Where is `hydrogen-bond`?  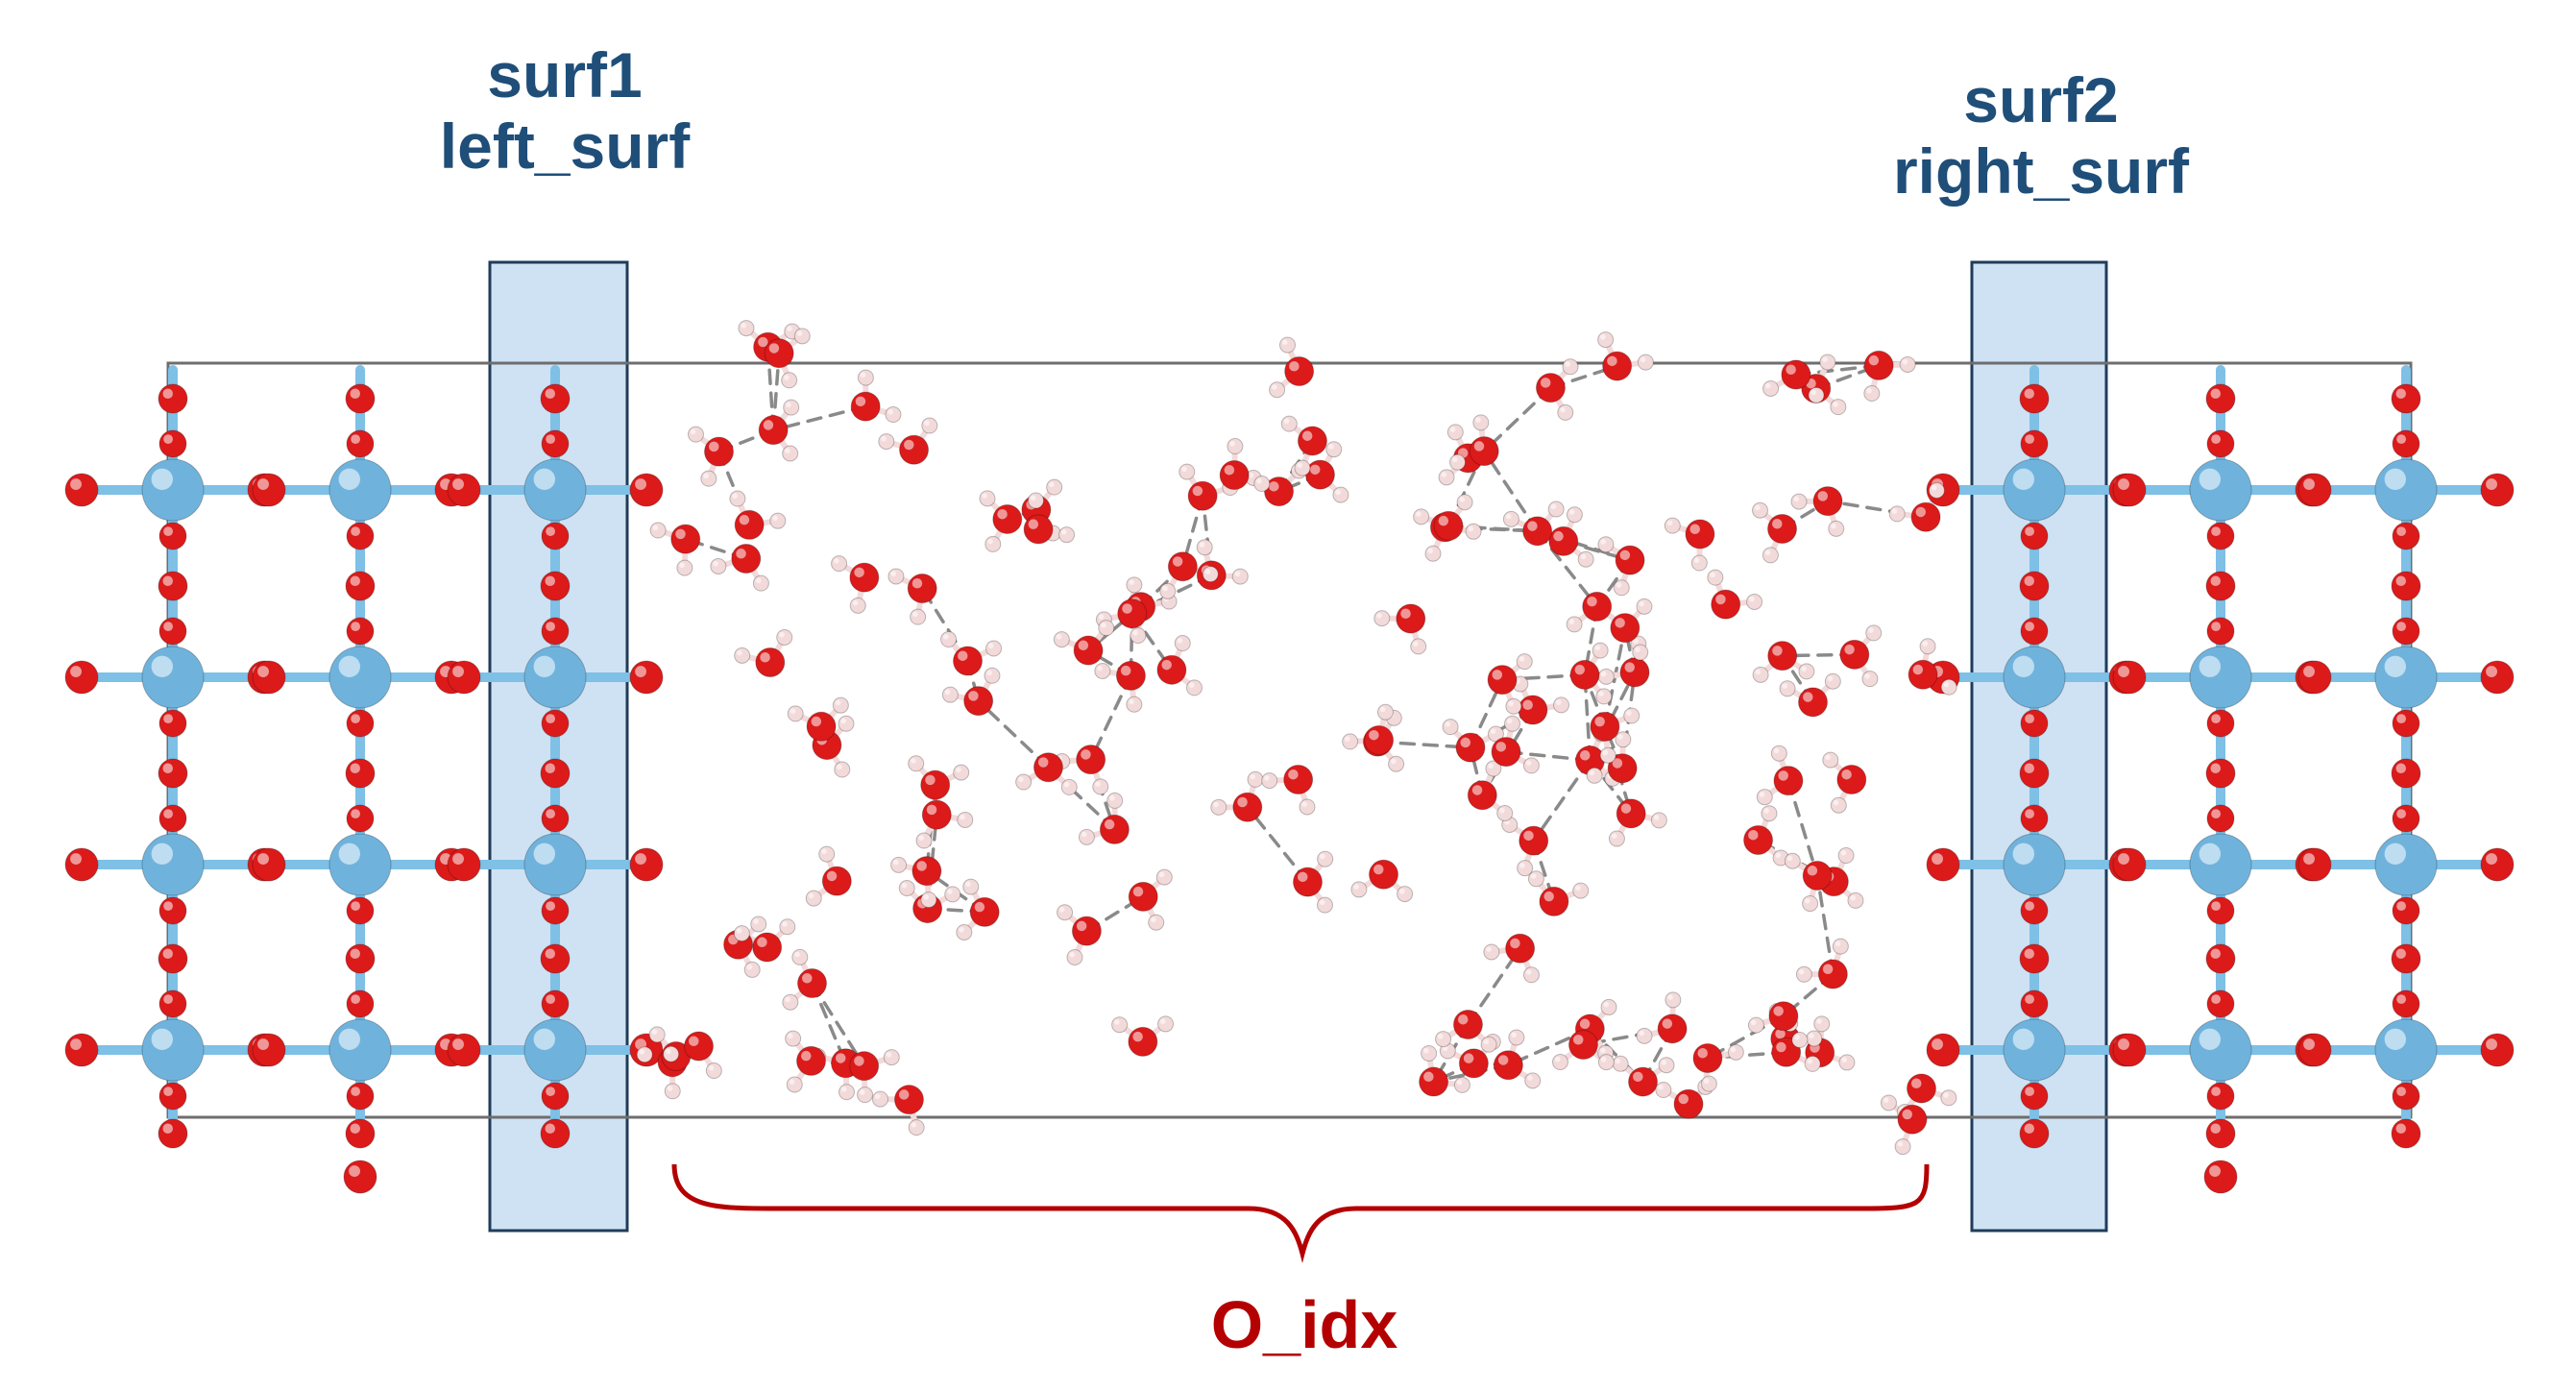
hydrogen-bond is located at coordinates (1877, 509).